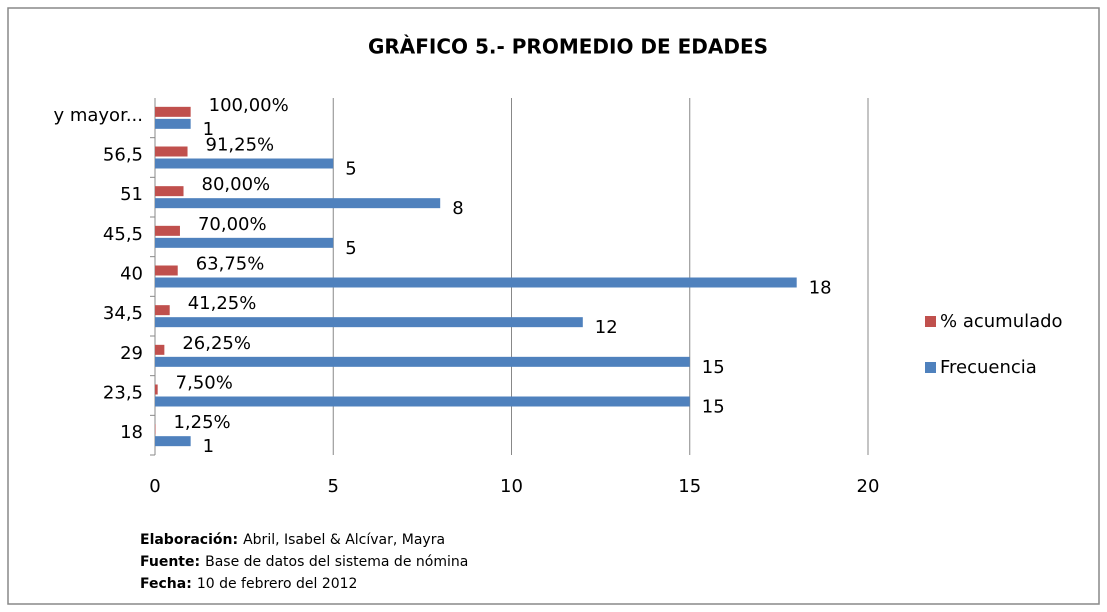 This screenshot has width=1107, height=612. What do you see at coordinates (123, 155) in the screenshot?
I see `y-tick-label: 56,5` at bounding box center [123, 155].